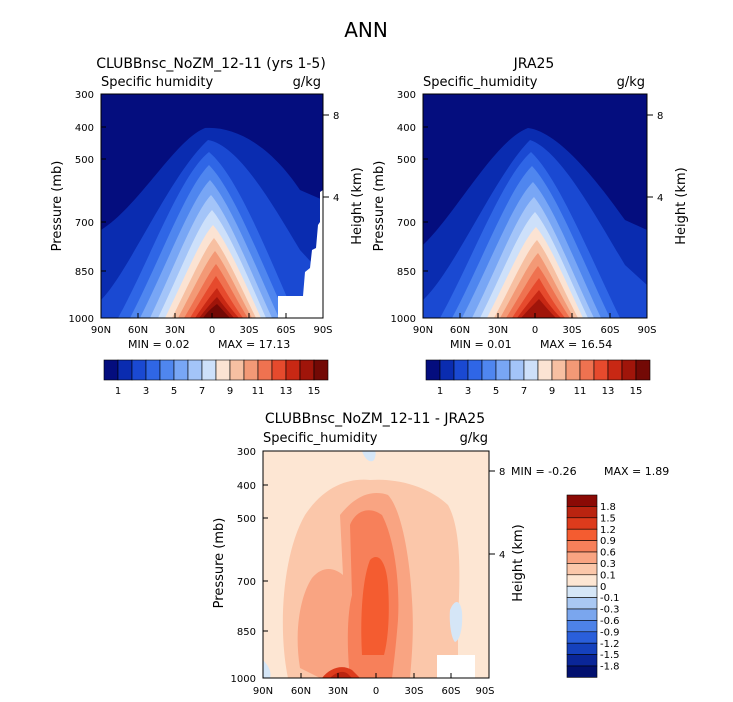 The image size is (733, 702). What do you see at coordinates (331, 157) in the screenshot?
I see `panel-model-height-ticks: 8 4` at bounding box center [331, 157].